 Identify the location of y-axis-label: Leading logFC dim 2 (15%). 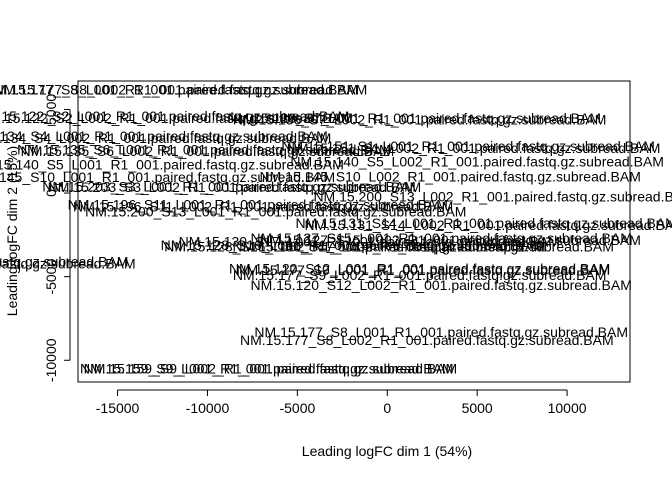
(12, 231).